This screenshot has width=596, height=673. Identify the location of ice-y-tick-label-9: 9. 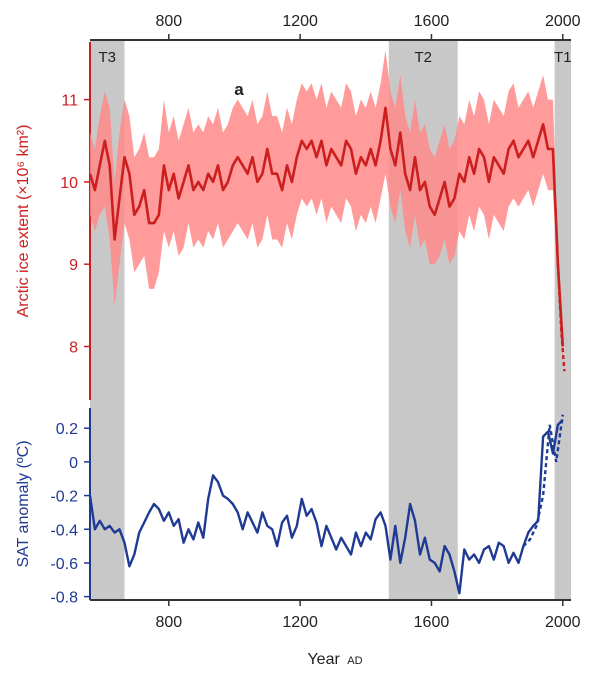
(73, 265).